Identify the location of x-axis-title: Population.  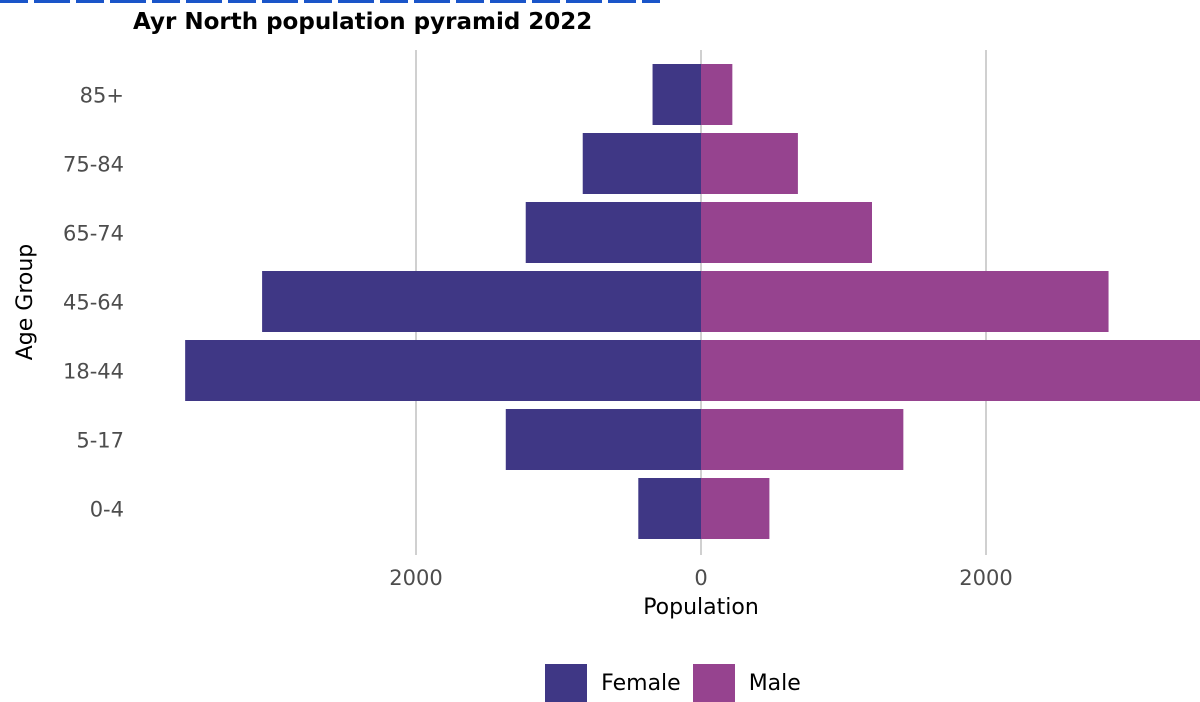
(701, 607).